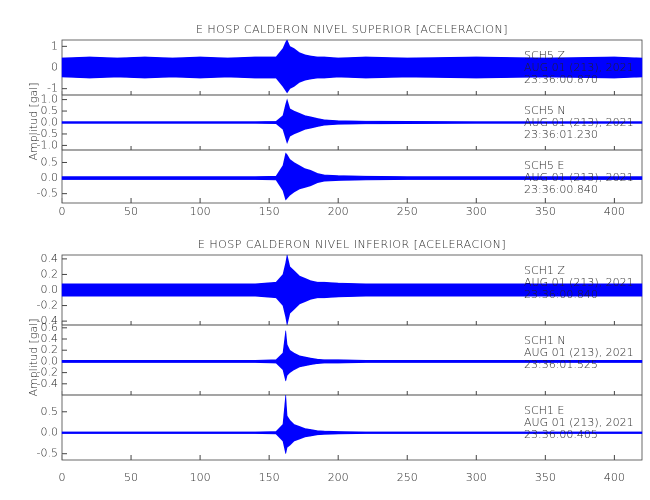 This screenshot has height=500, width=650. I want to click on trace-annotation: SCH1 E, so click(544, 410).